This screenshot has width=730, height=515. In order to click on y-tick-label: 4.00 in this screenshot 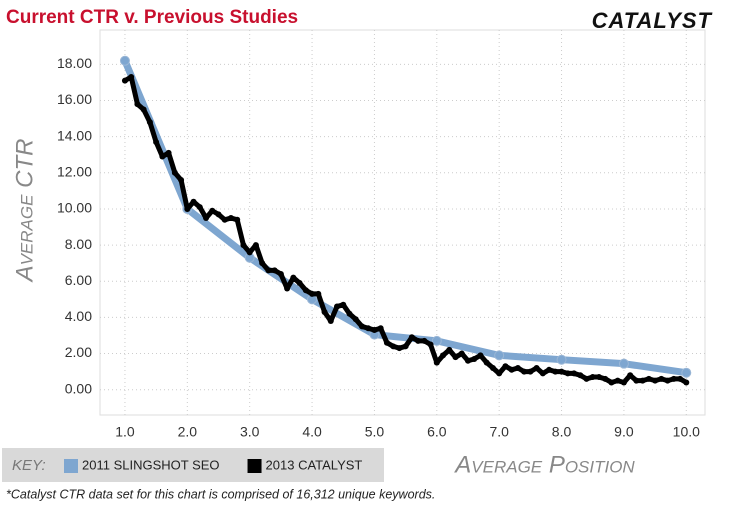, I will do `click(78, 316)`.